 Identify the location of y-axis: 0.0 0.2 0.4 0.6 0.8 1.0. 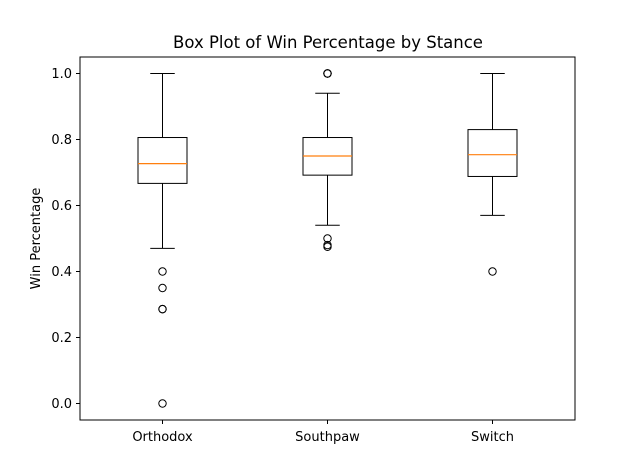
(65, 239).